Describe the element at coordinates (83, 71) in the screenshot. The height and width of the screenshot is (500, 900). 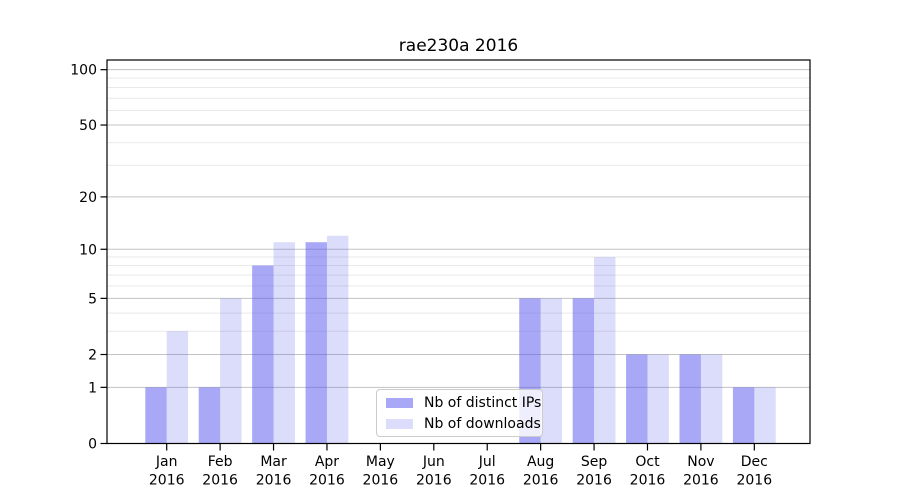
I see `y-tick-label: 100` at that location.